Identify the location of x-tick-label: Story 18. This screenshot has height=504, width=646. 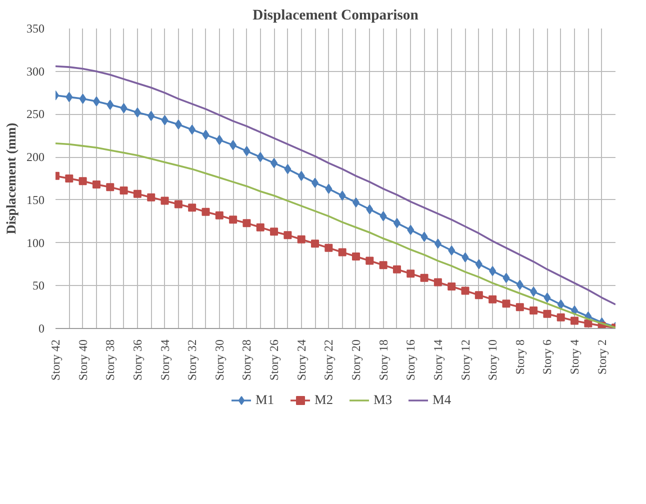
(383, 360).